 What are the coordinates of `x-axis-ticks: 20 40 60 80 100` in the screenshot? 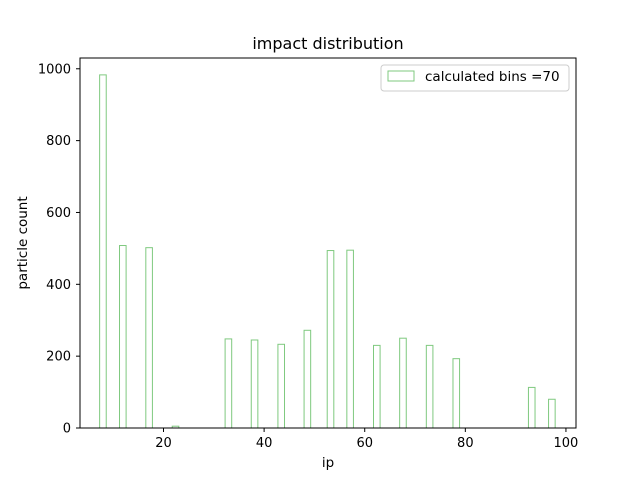 It's located at (366, 439).